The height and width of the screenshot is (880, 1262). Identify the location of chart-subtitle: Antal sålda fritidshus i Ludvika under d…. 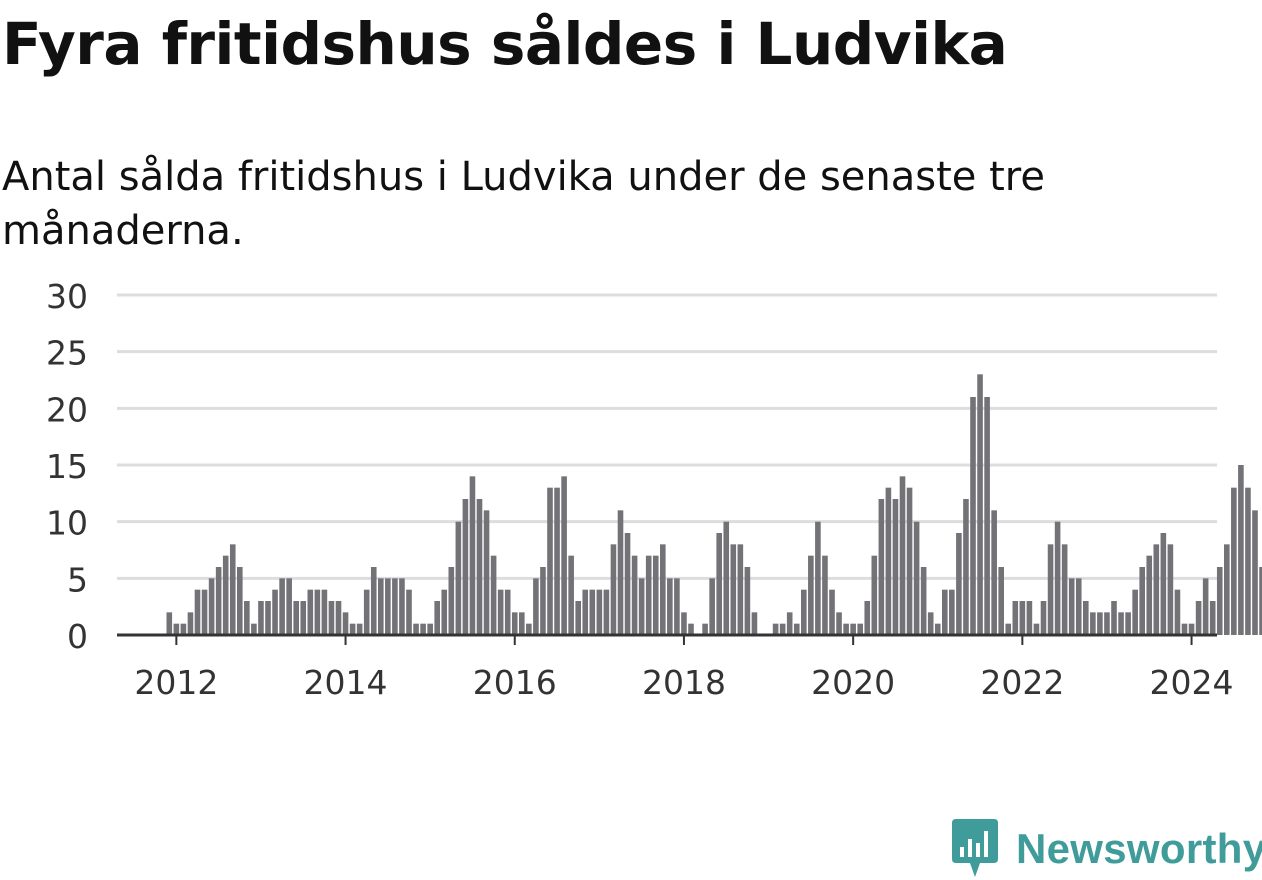
(523, 204).